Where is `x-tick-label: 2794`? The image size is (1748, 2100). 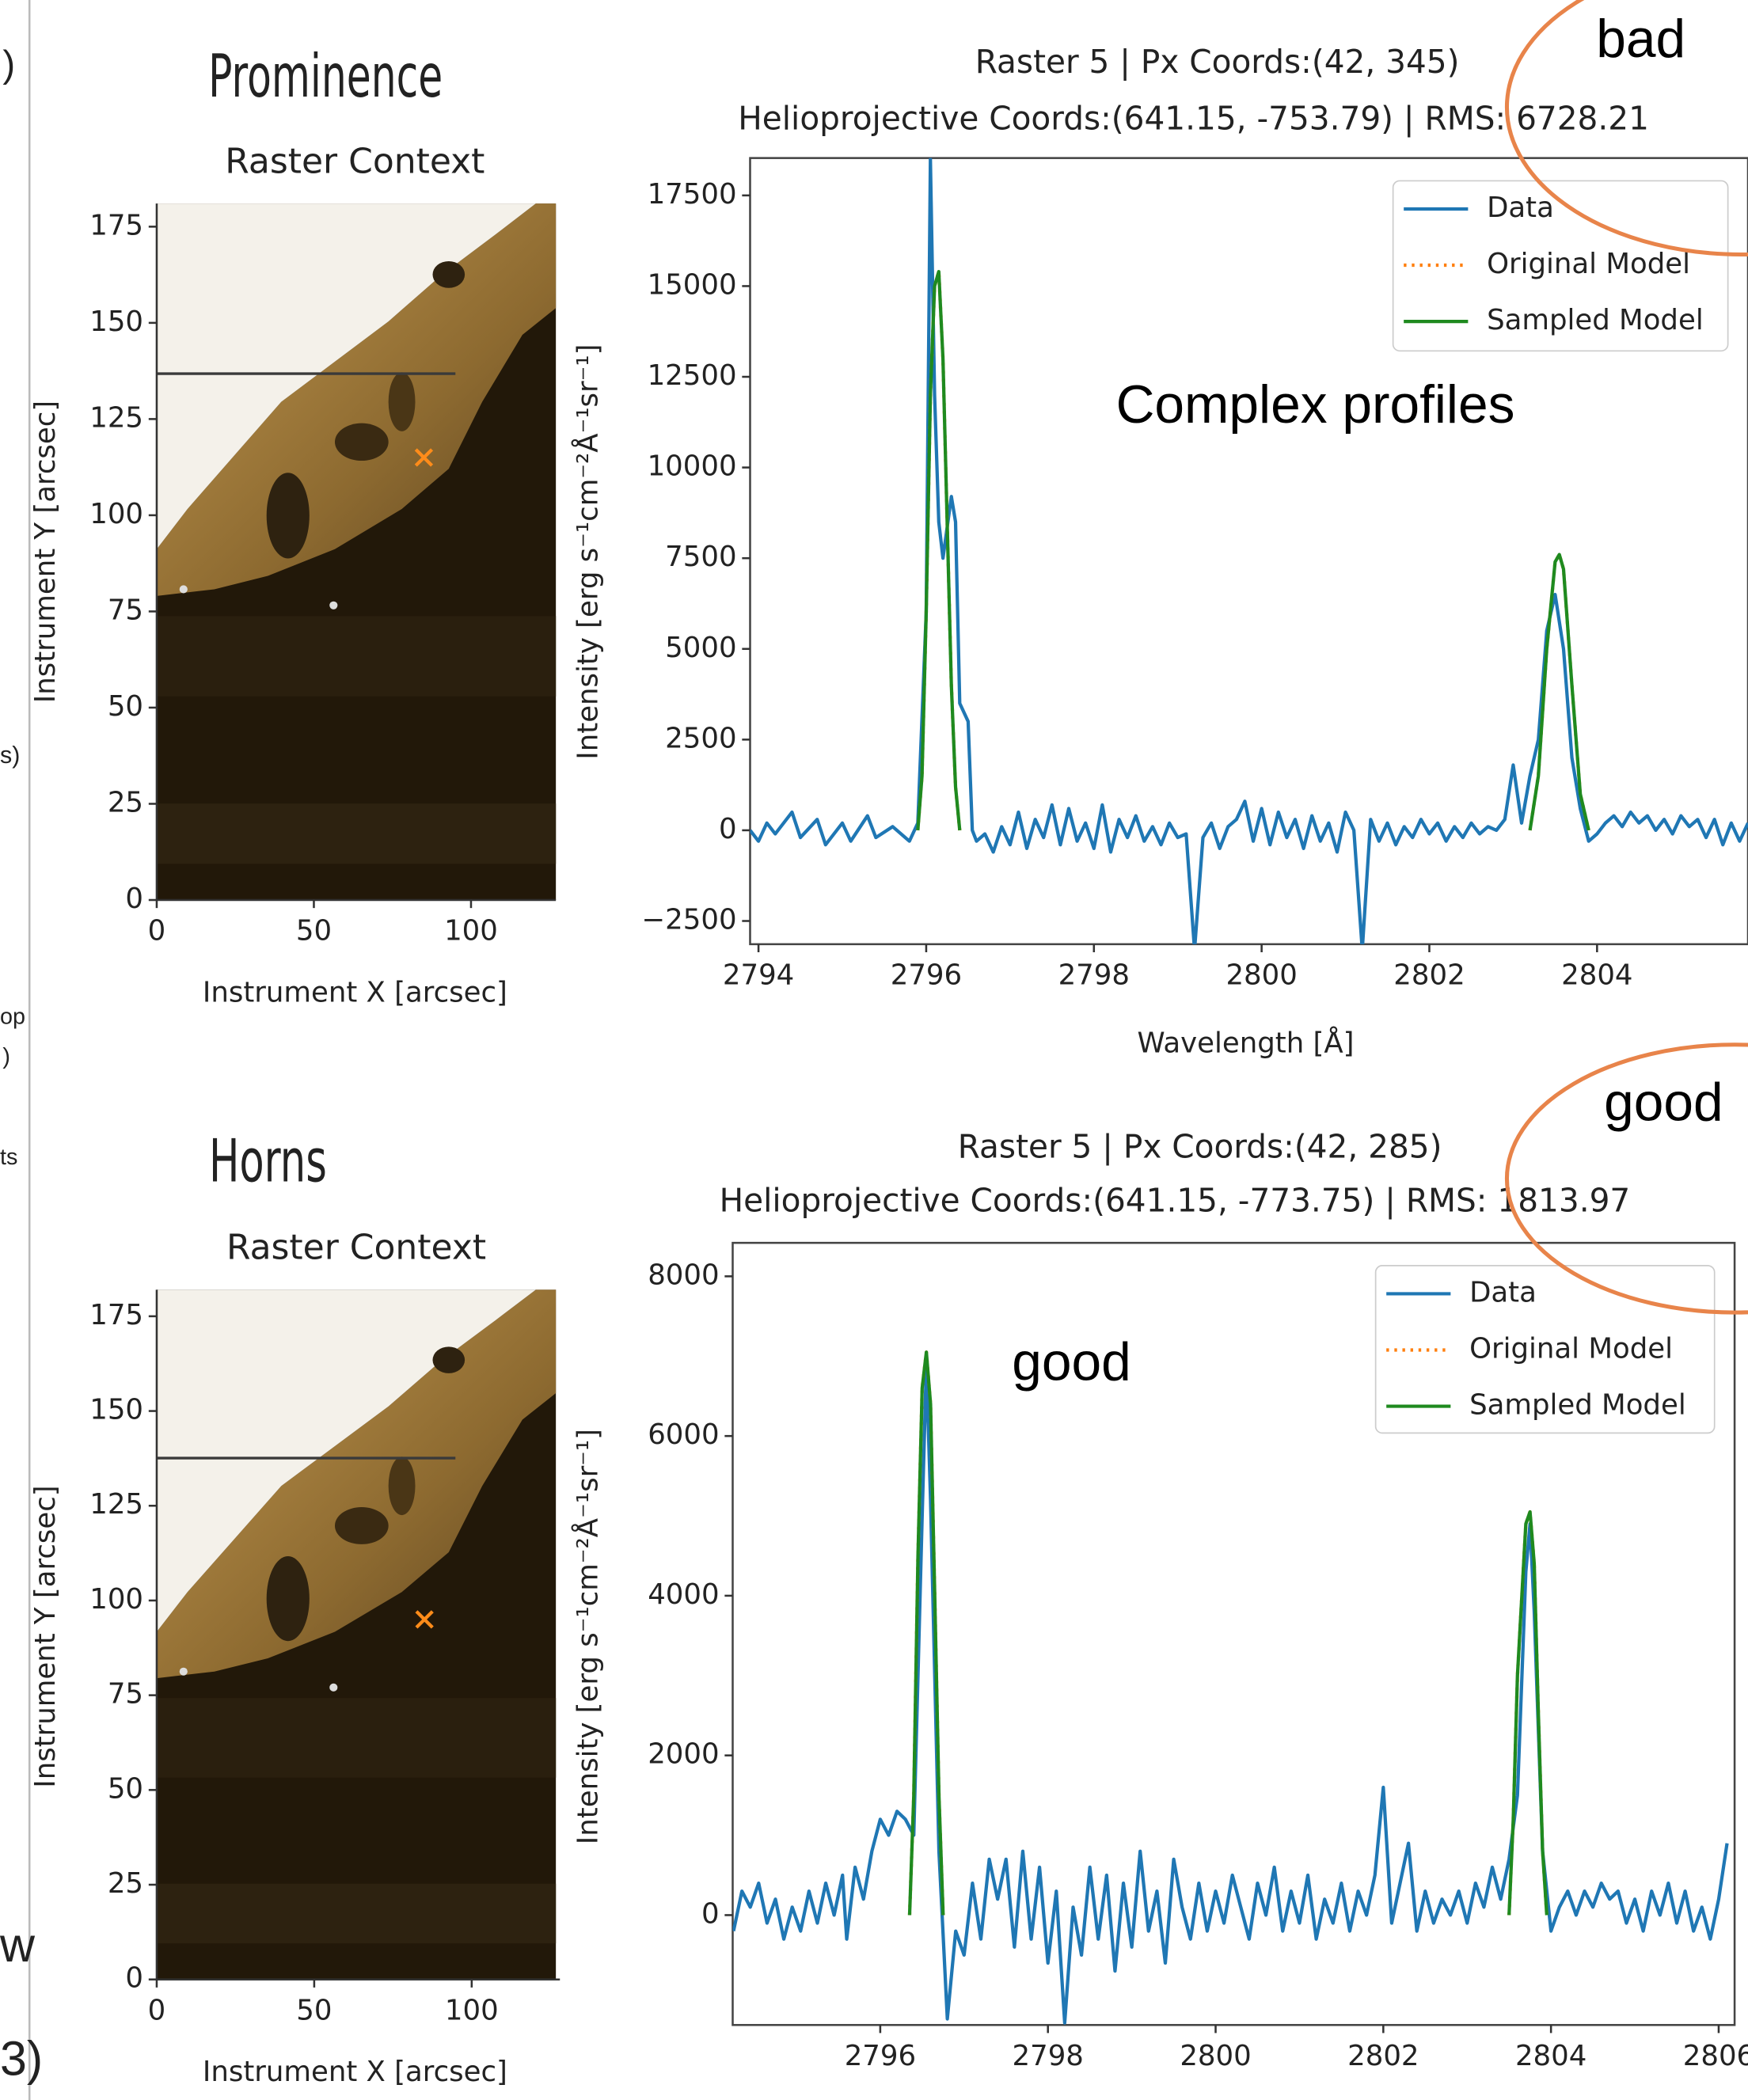
x-tick-label: 2794 is located at coordinates (758, 975).